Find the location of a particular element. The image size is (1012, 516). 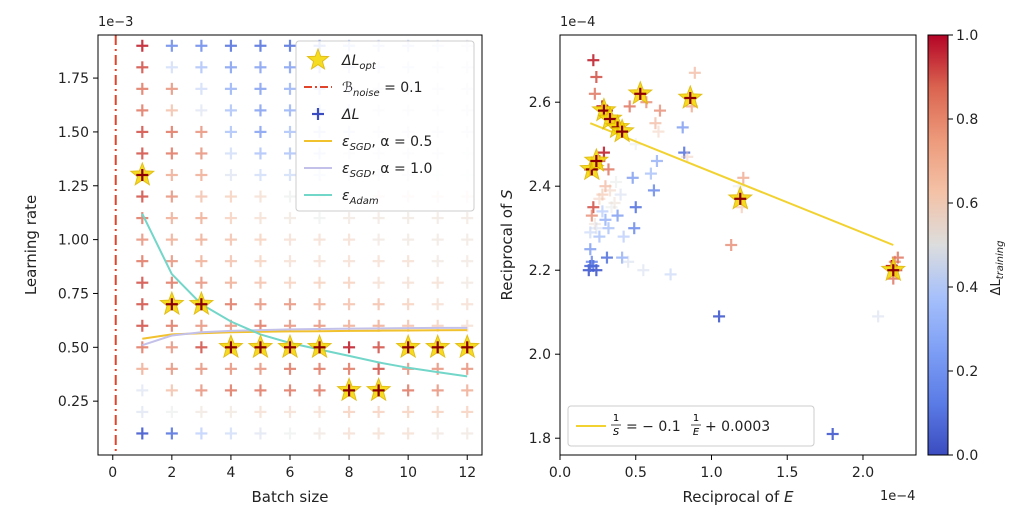

colorbar: 0.0 0.2 0.4 0.6 0.8 1.0 ΔLtraining is located at coordinates (966, 246).